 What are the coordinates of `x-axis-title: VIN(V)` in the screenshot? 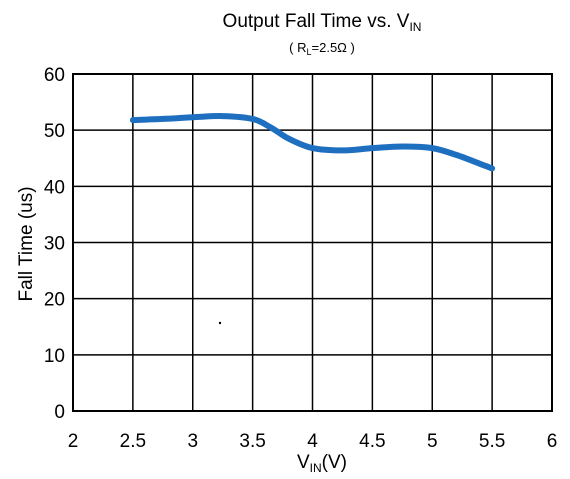 It's located at (322, 463).